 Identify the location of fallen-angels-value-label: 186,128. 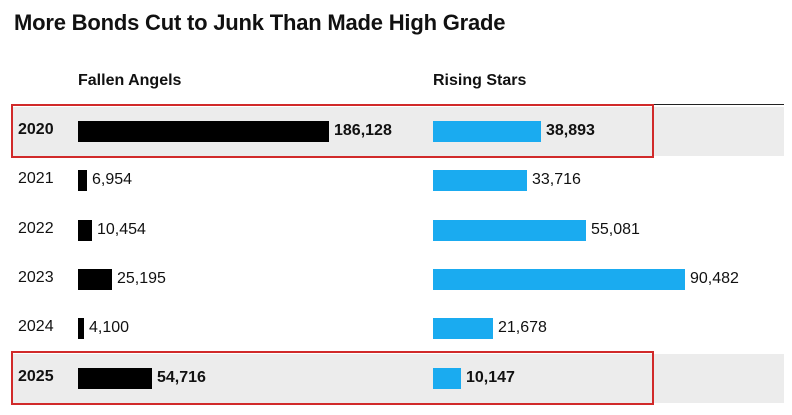
(363, 130).